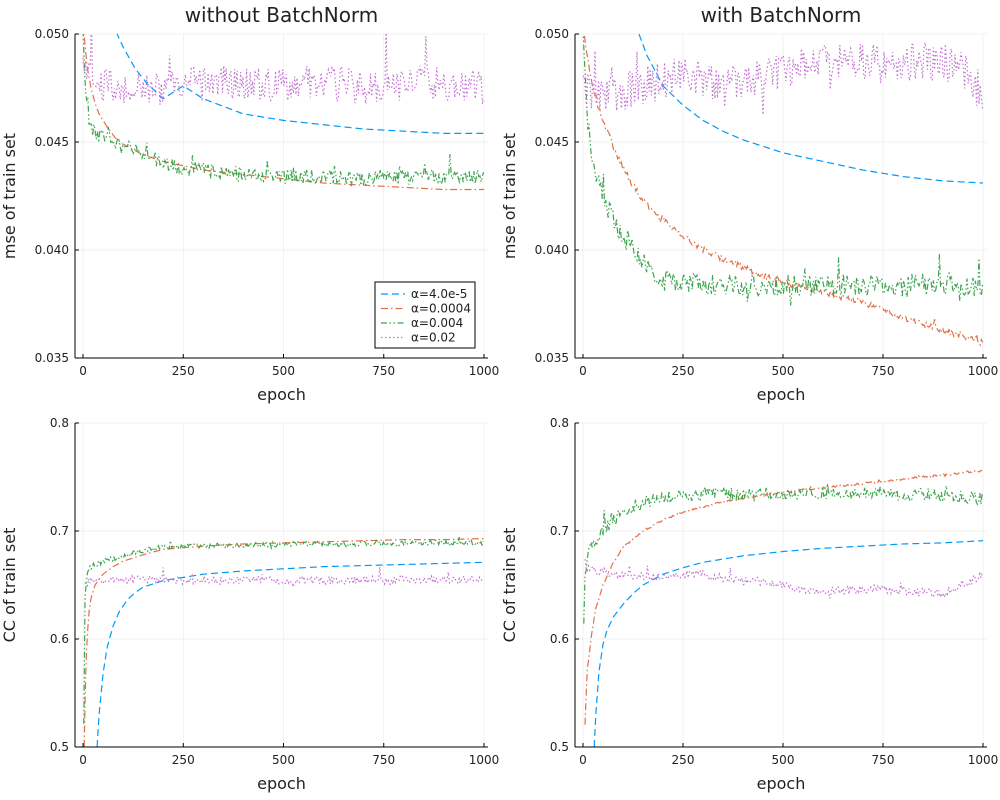  I want to click on panel-title: with BatchNorm, so click(781, 15).